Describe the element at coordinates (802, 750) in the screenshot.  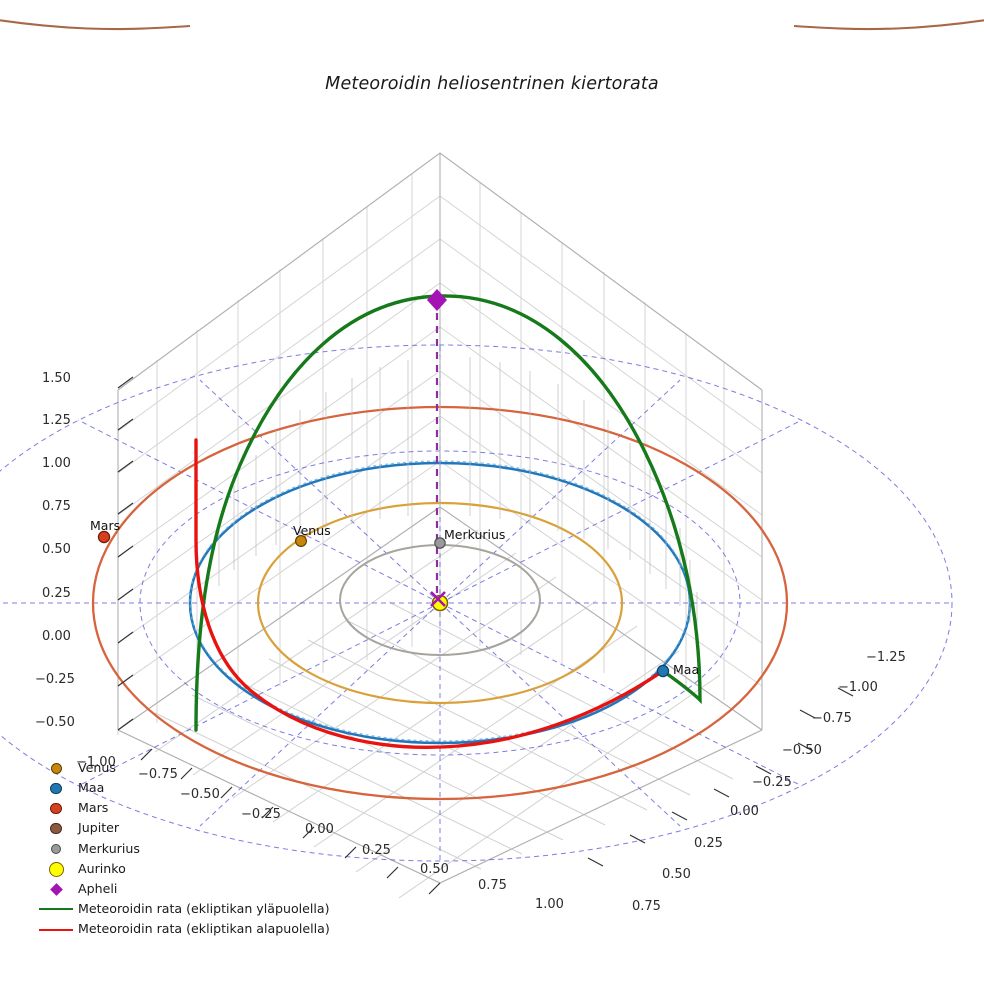
I see `y-tick-3: −0.50` at that location.